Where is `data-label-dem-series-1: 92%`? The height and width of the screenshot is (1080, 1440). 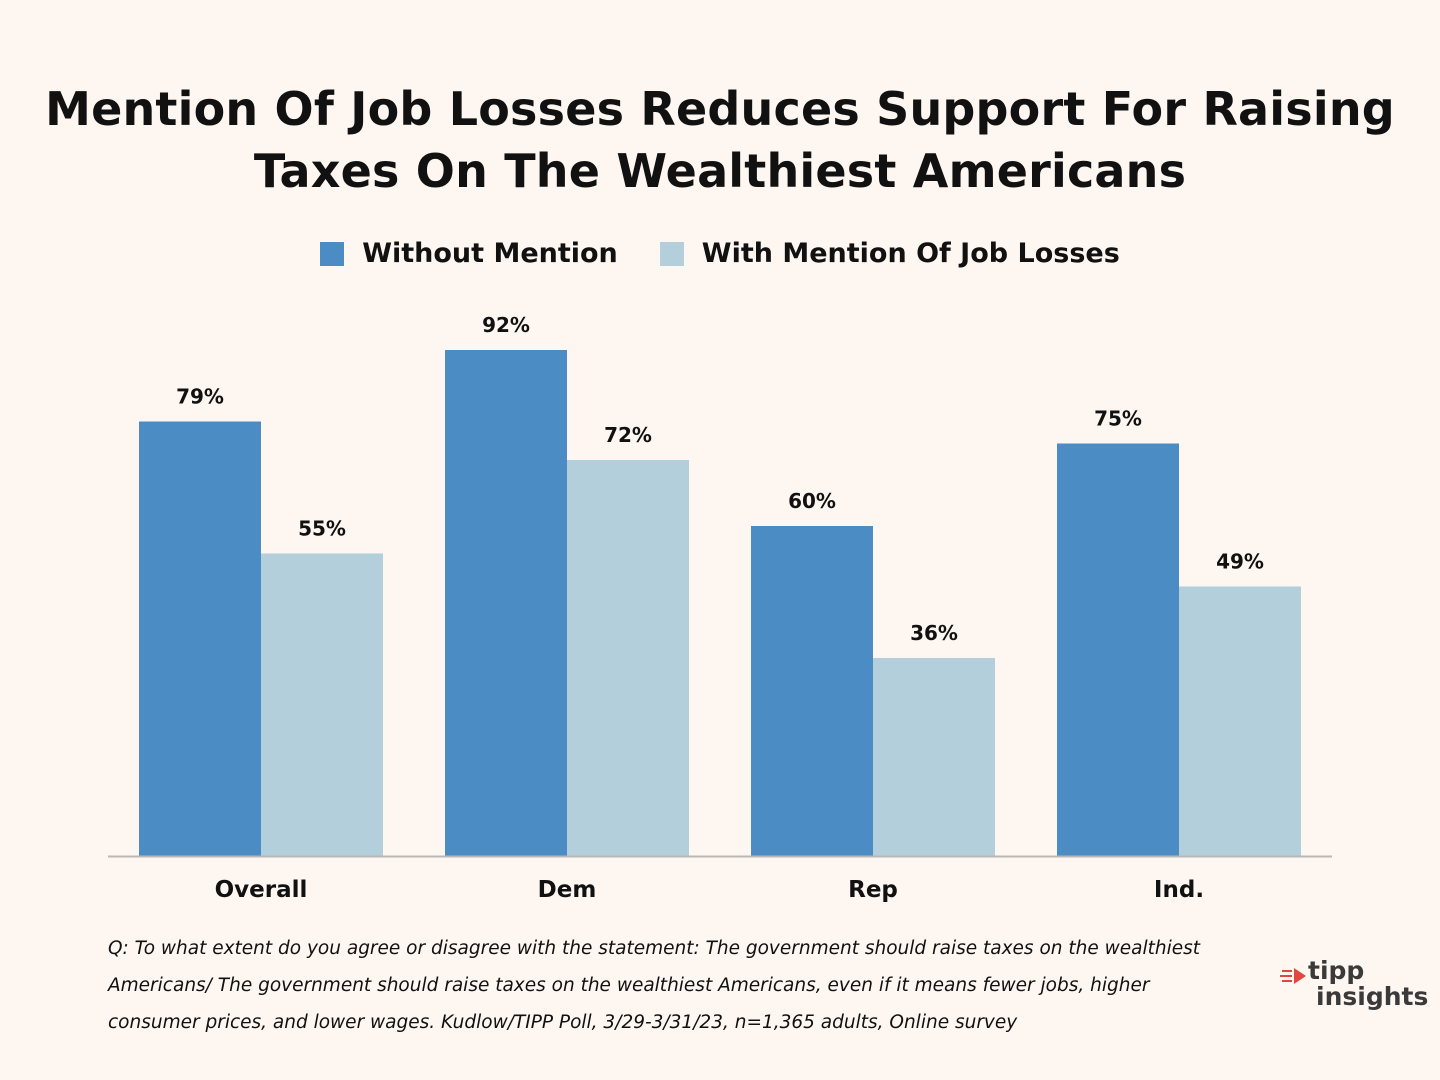
data-label-dem-series-1: 92% is located at coordinates (506, 325).